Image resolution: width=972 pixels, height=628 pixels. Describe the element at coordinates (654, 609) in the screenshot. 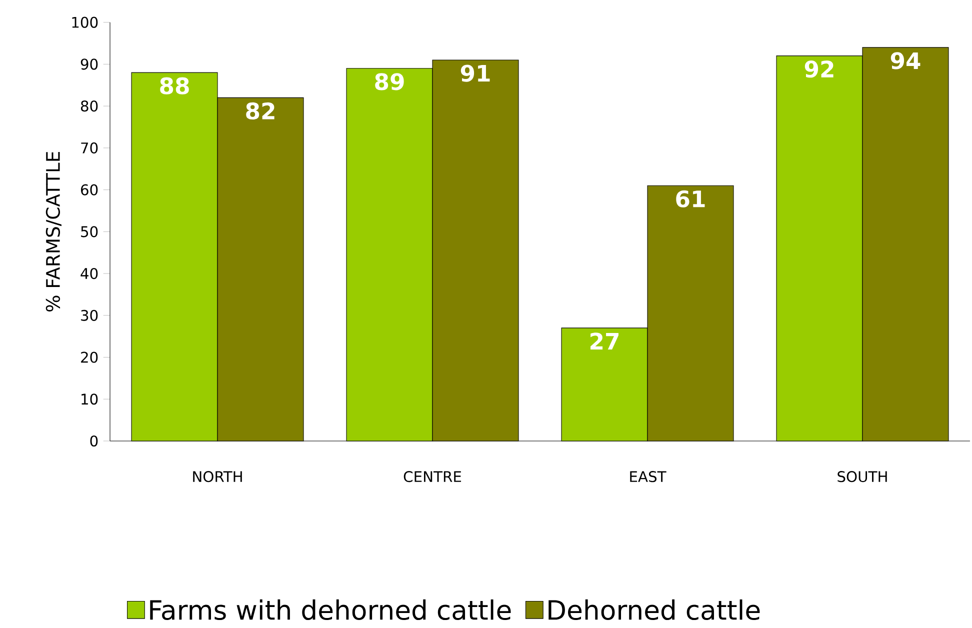

I see `legend-label: Dehorned cattle` at that location.